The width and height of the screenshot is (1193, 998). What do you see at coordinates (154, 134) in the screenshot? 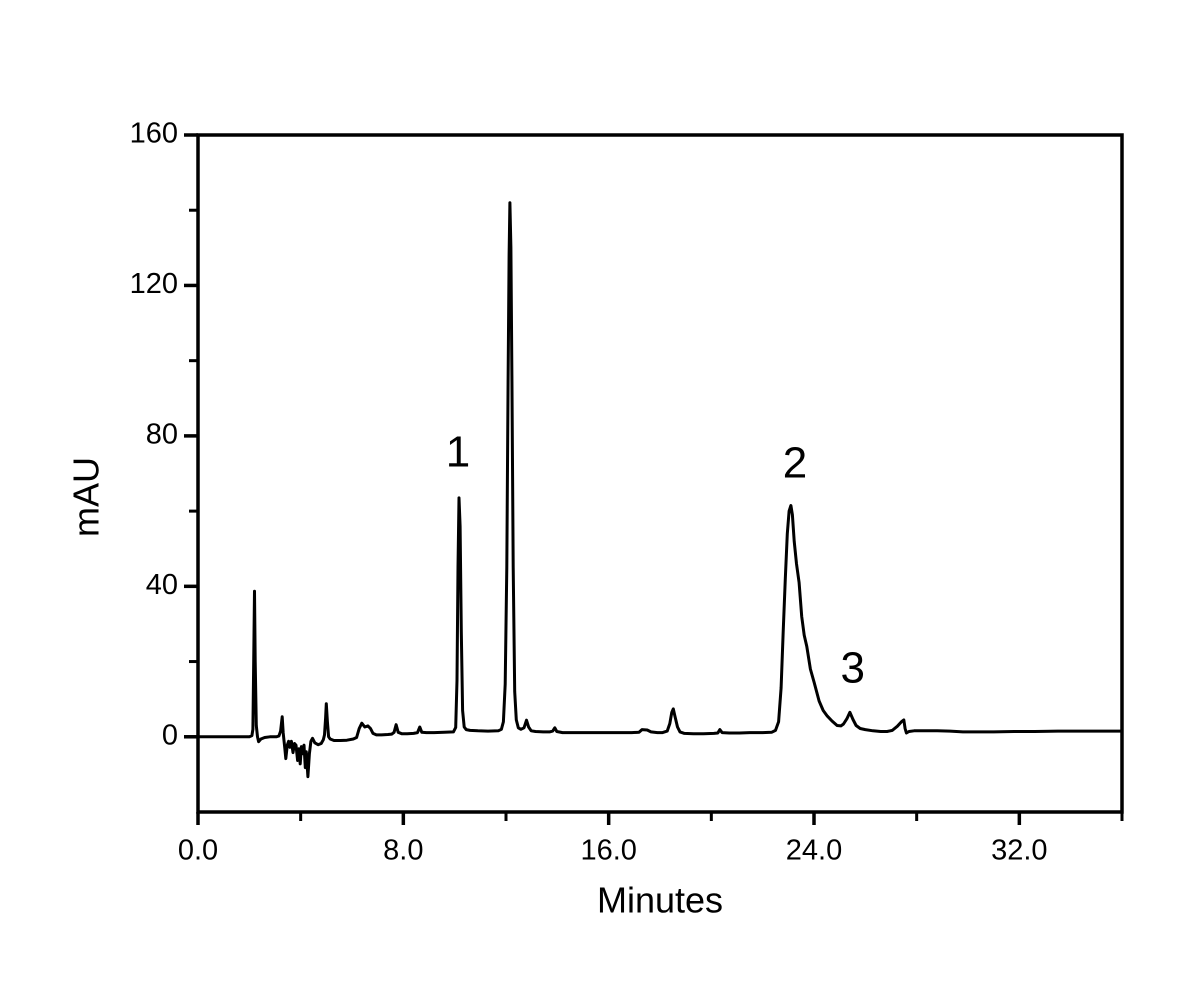
I see `y-tick-label: 160` at bounding box center [154, 134].